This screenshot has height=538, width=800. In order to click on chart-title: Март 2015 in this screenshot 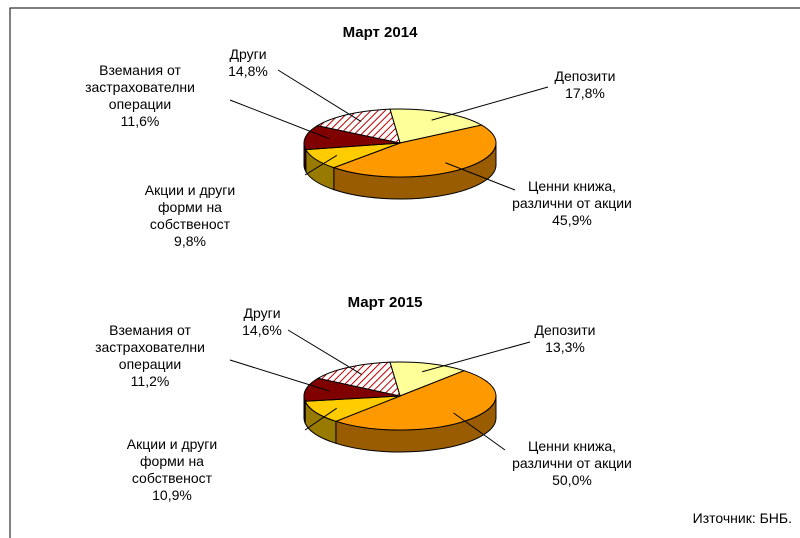, I will do `click(385, 302)`.